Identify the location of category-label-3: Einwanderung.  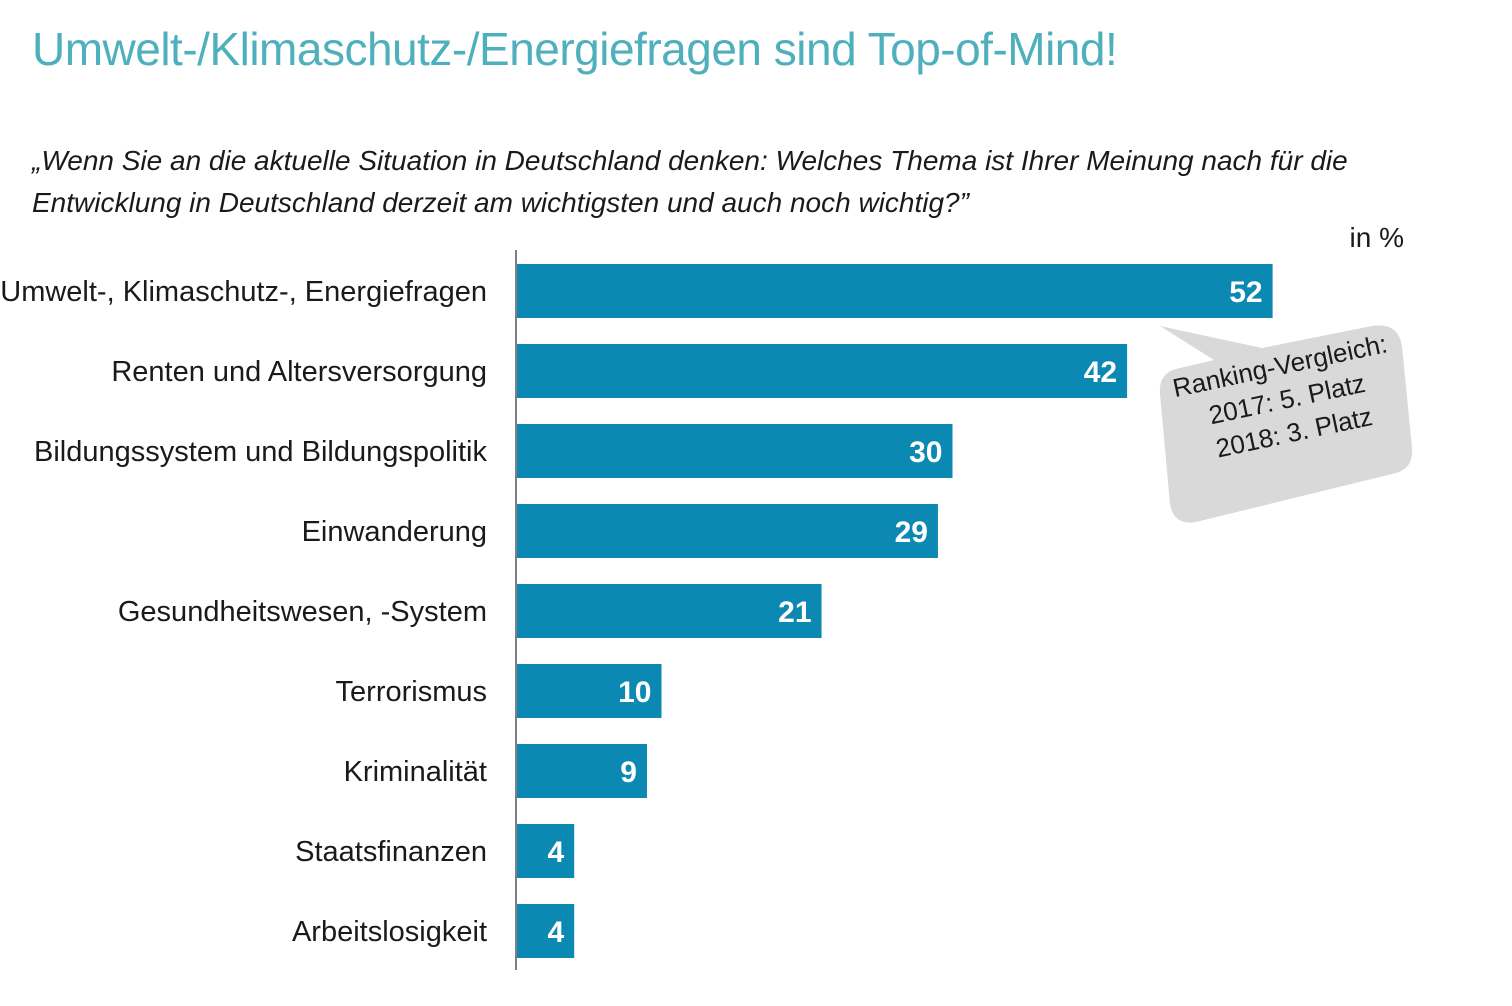
(394, 532).